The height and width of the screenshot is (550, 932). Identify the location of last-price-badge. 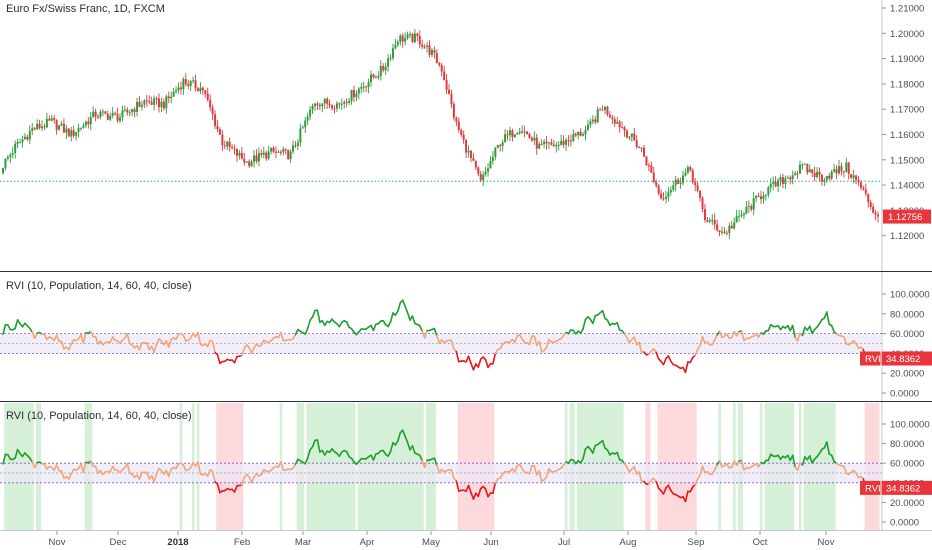
(907, 216).